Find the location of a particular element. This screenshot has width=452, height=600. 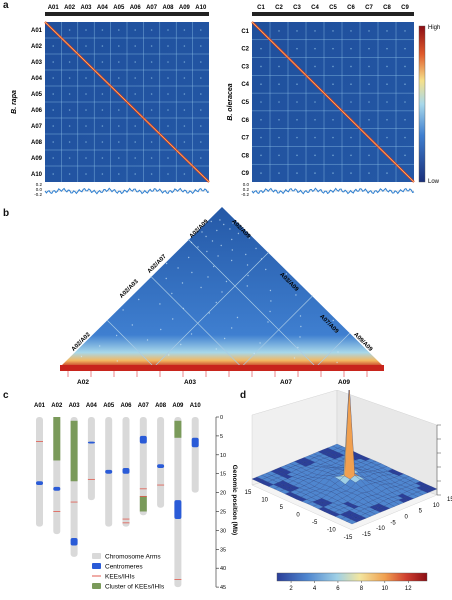

oleracea-top-label: C9 is located at coordinates (405, 8).